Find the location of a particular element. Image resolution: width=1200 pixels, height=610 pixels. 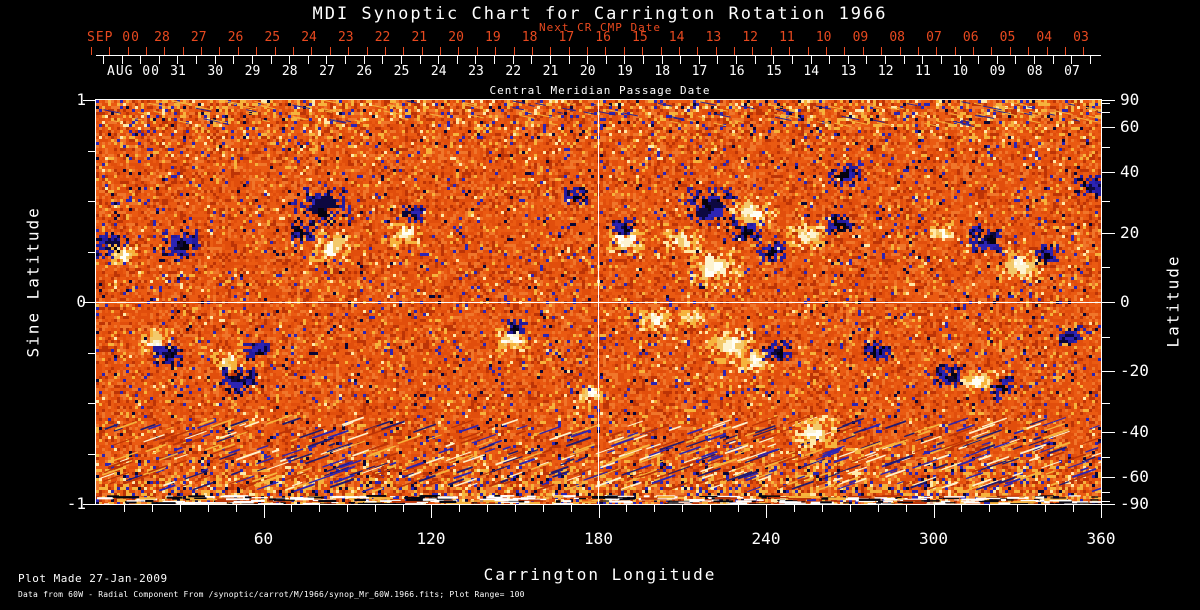

next-cr-cmp-date-label: Next CR CMP Date is located at coordinates (600, 27).